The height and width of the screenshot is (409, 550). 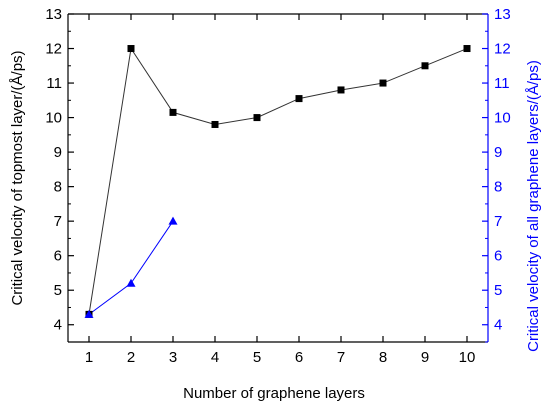 I want to click on right-y-tick-label: 13, so click(x=502, y=14).